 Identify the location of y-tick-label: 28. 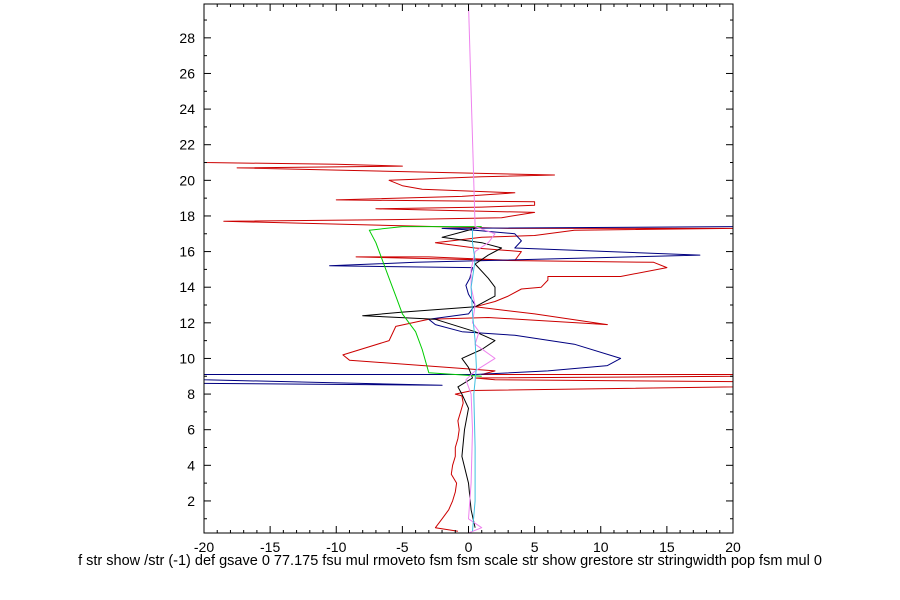
(187, 38).